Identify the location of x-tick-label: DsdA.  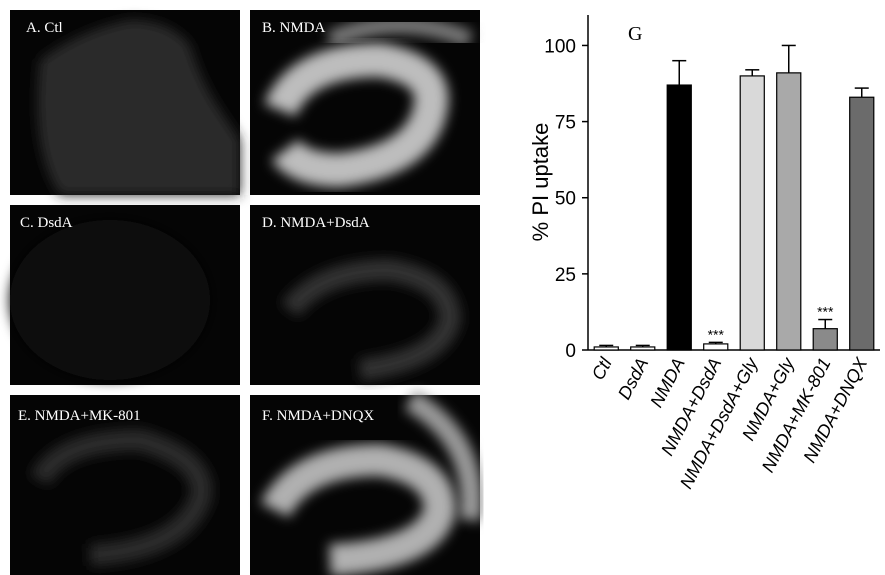
(633, 378).